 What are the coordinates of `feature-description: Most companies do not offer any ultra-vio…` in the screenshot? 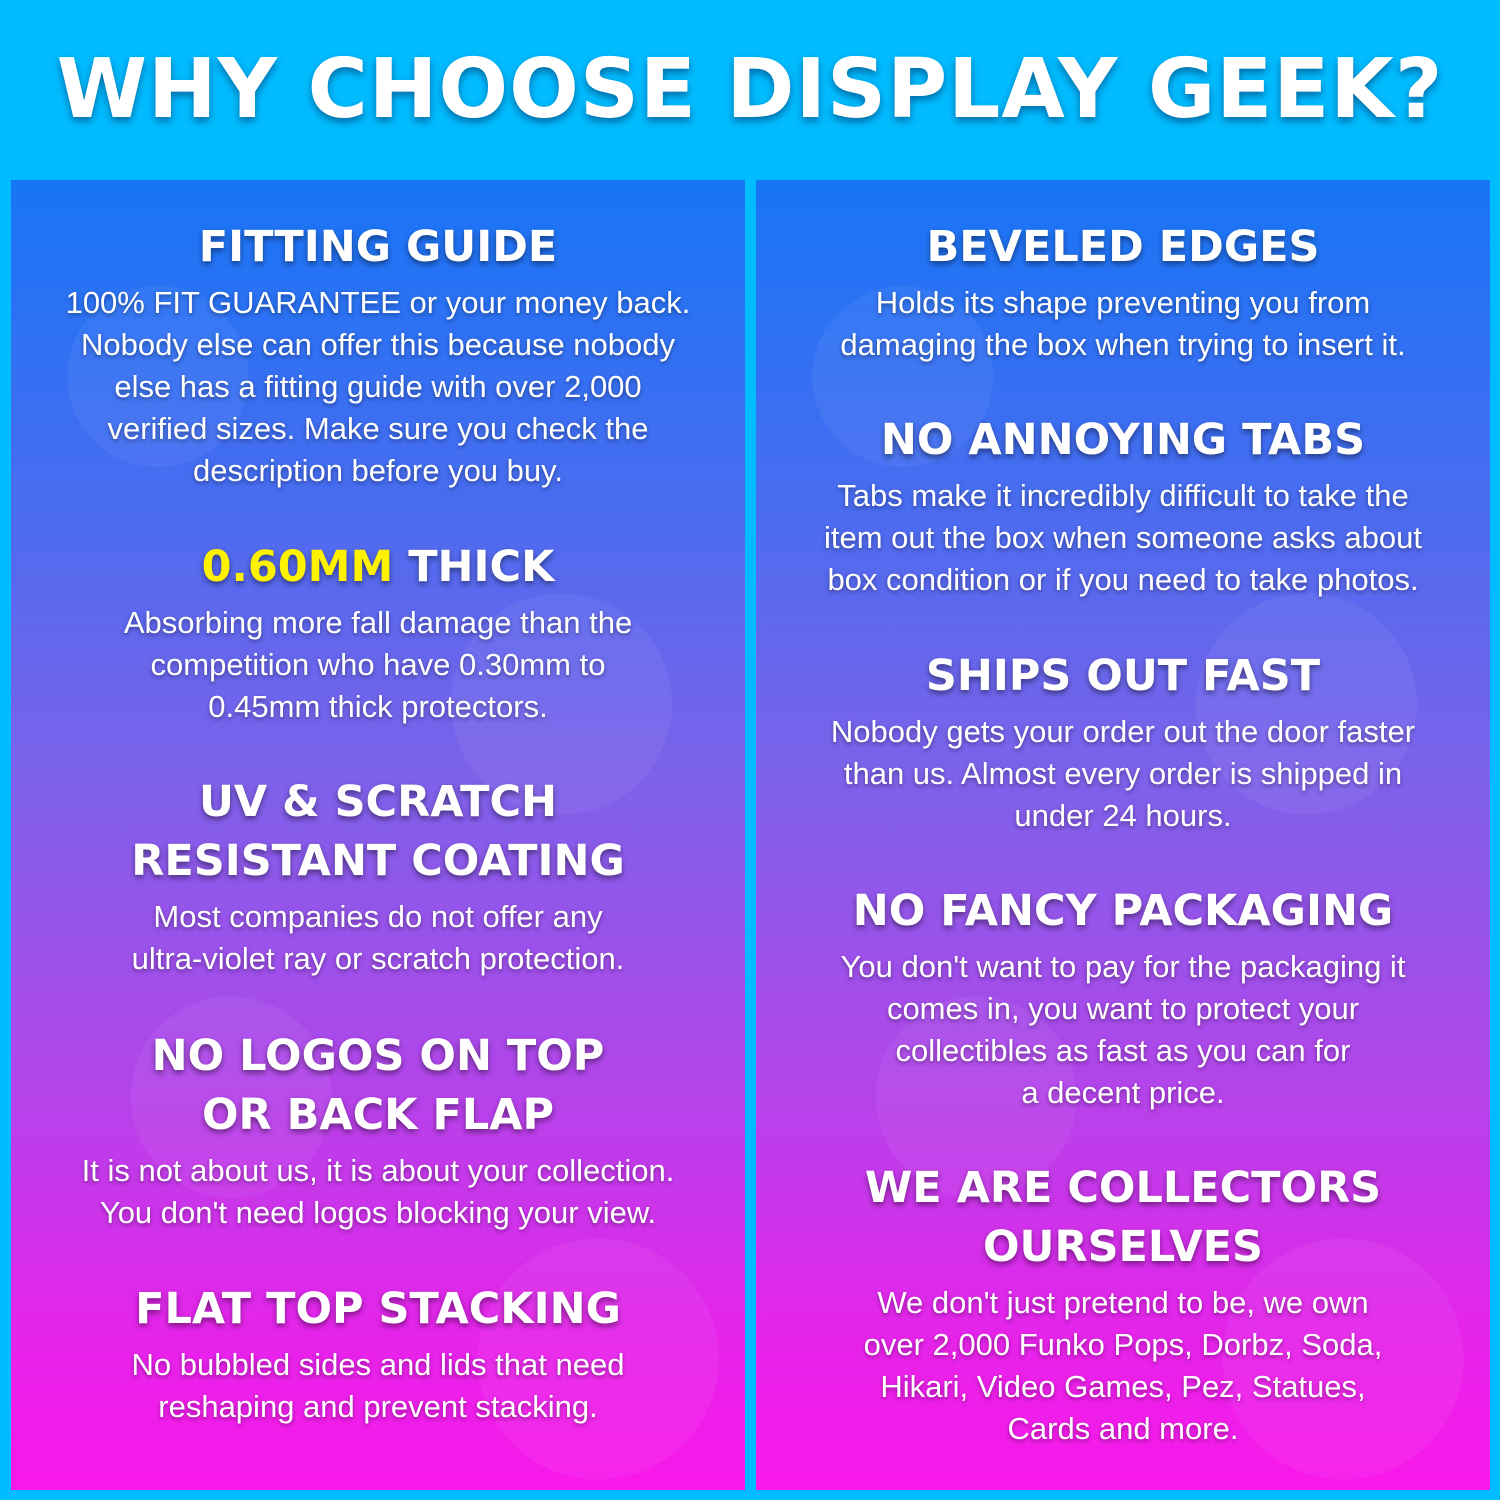 It's located at (378, 938).